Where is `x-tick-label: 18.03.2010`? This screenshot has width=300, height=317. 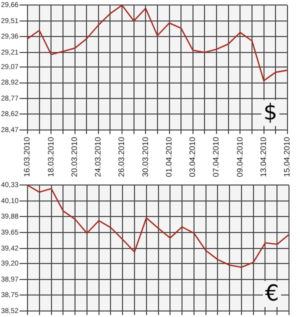
x-tick-label: 18.03.2010 is located at coordinates (51, 157).